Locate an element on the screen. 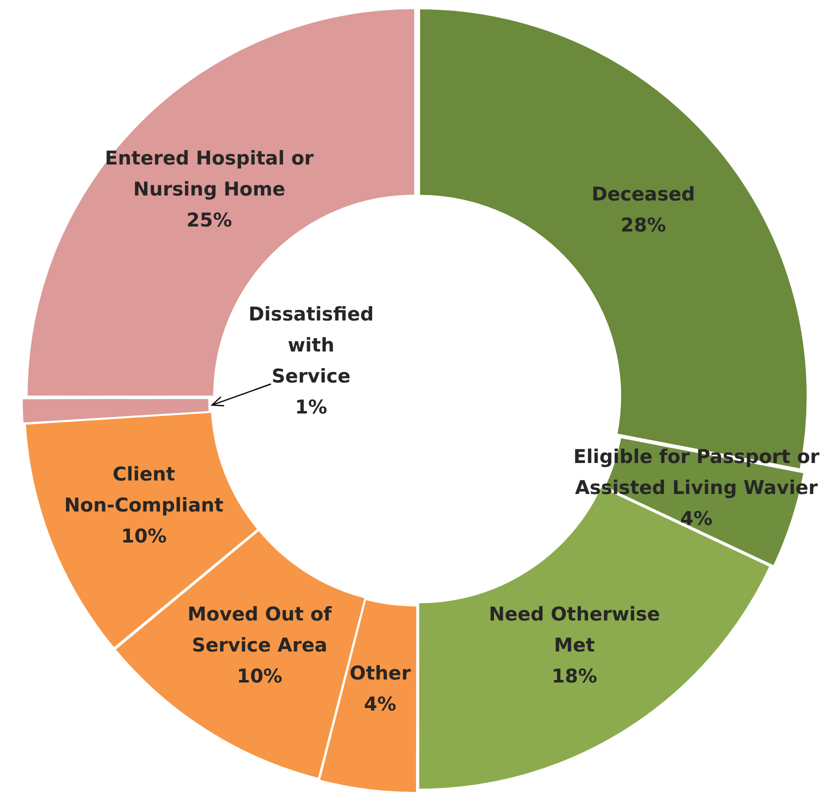 The height and width of the screenshot is (797, 834). slice-label: Entered Hospital or Nursing Home is located at coordinates (209, 174).